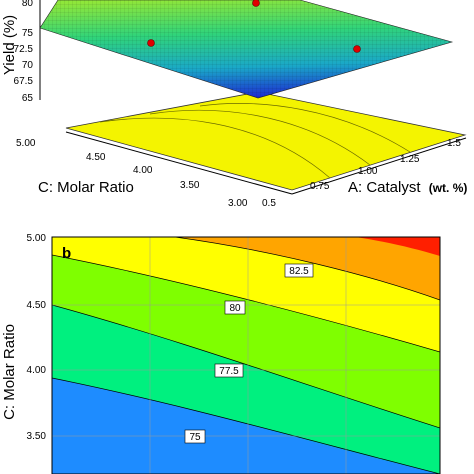 Image resolution: width=474 pixels, height=474 pixels. Describe the element at coordinates (28, 65) in the screenshot. I see `z-tick-label: 70` at that location.